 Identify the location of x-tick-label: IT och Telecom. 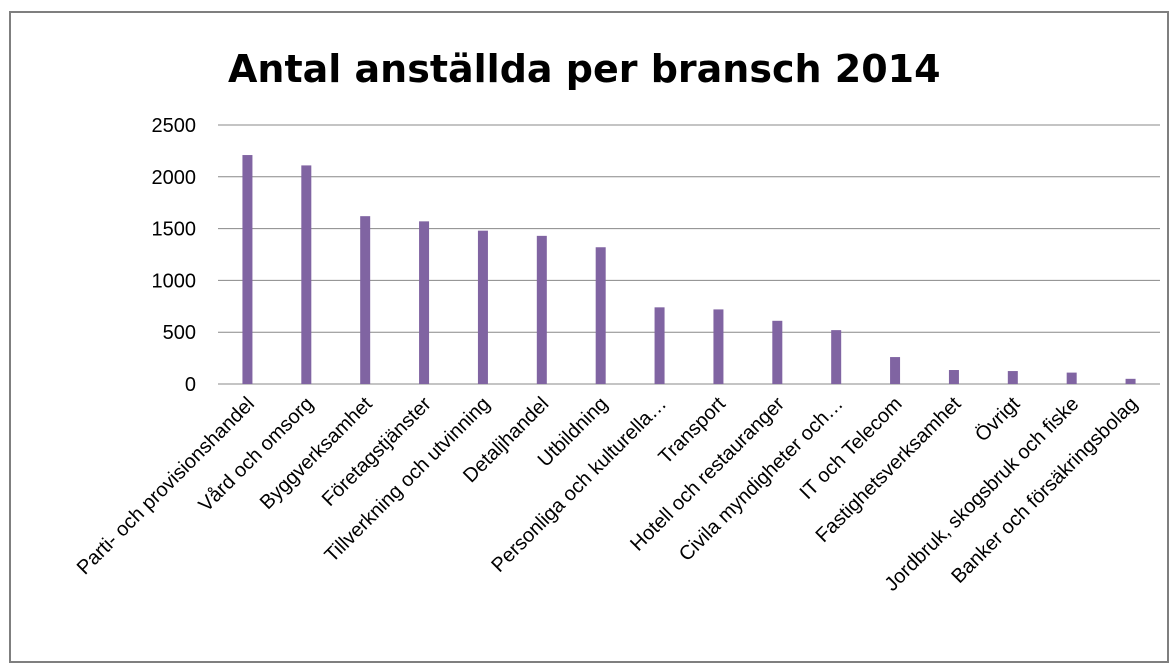
(851, 448).